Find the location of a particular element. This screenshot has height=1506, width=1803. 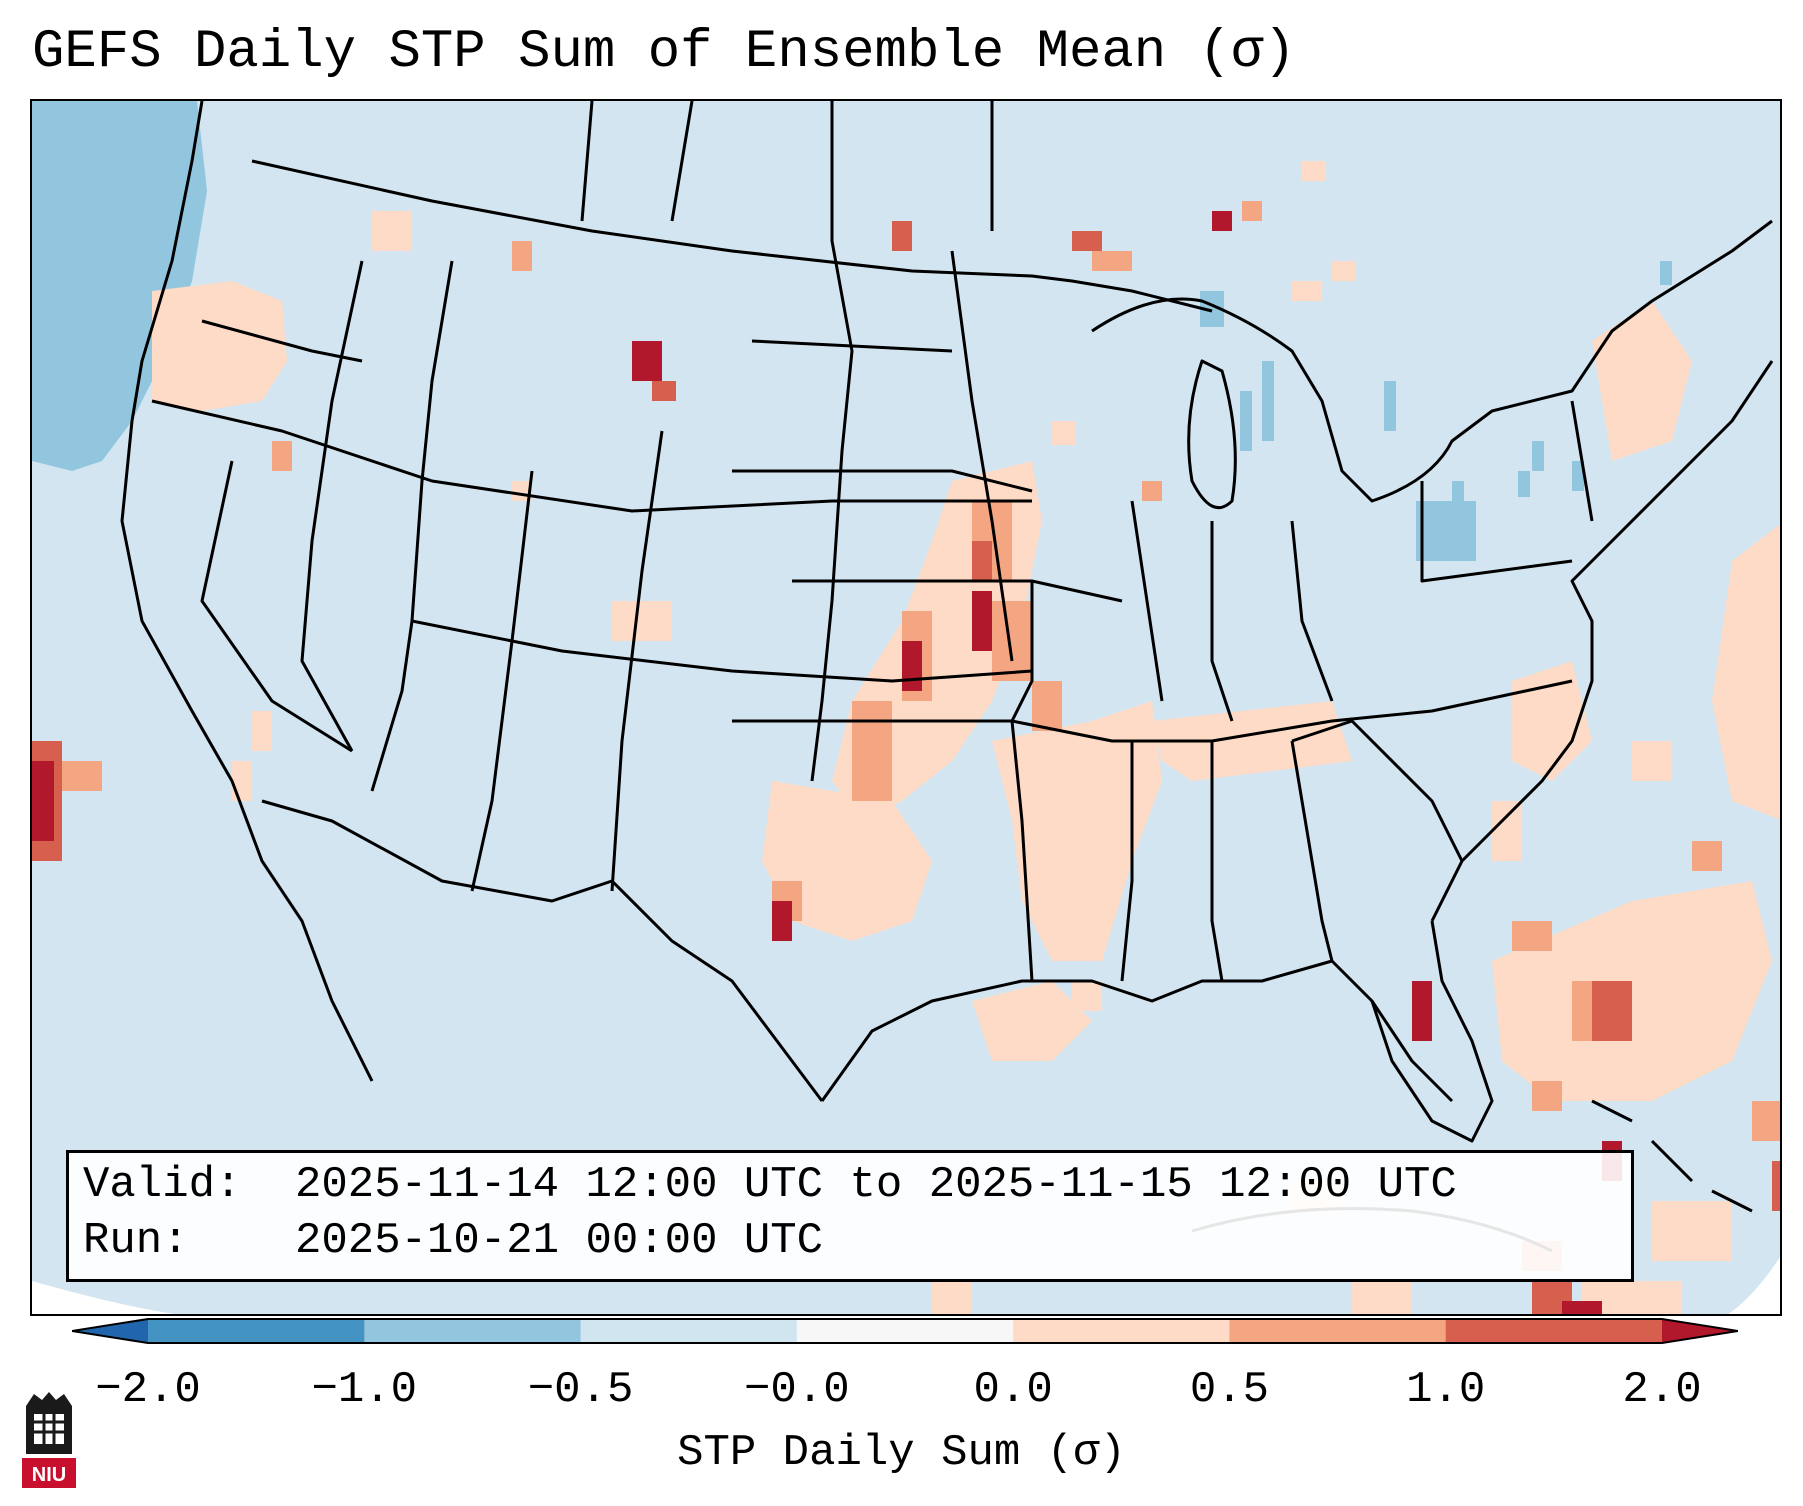

colorbar-tick-label: 1.0 is located at coordinates (1446, 1390).